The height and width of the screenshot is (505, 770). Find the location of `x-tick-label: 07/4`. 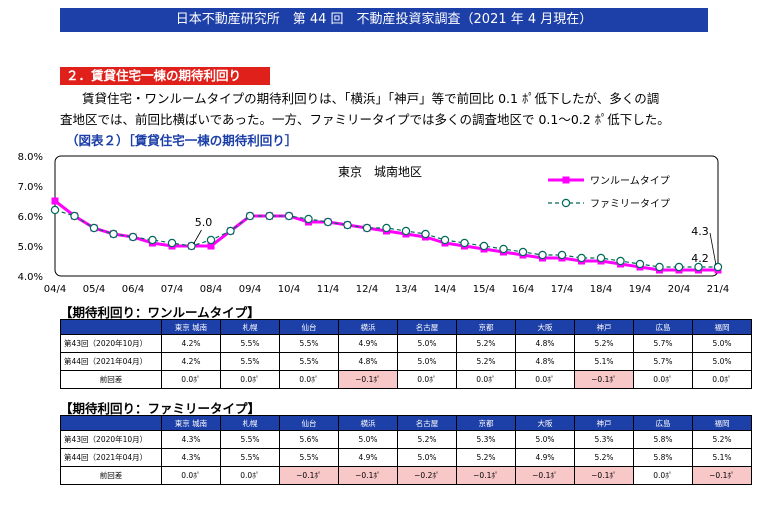

x-tick-label: 07/4 is located at coordinates (172, 289).